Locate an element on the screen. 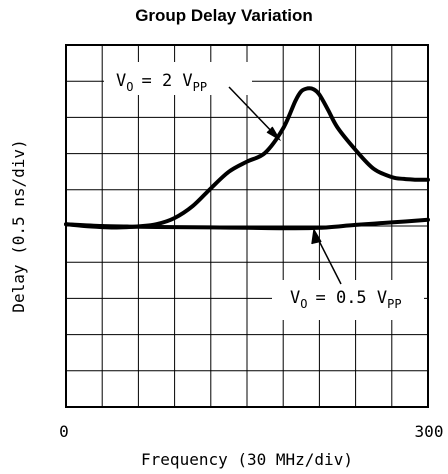 The width and height of the screenshot is (448, 474). chart-title: Group Delay Variation is located at coordinates (224, 15).